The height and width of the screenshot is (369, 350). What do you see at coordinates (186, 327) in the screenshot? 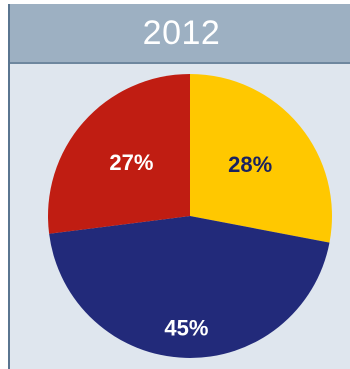
I see `pie-slice-label-1: 45%` at bounding box center [186, 327].